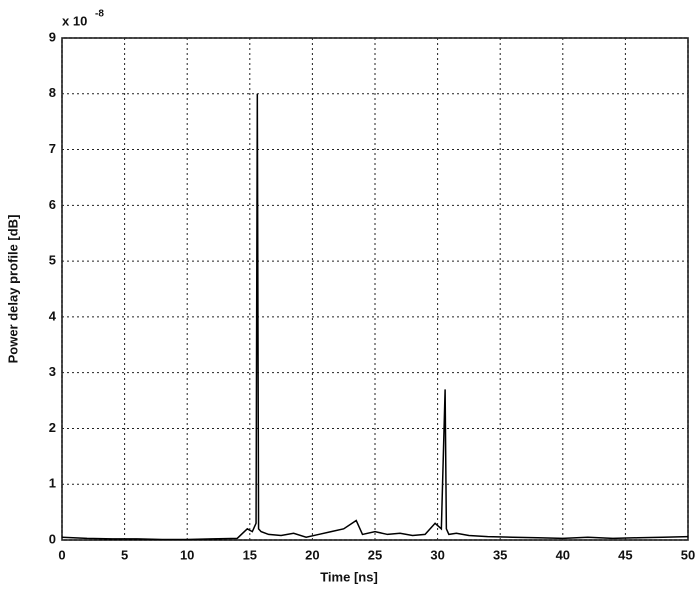 The image size is (699, 593). What do you see at coordinates (124, 554) in the screenshot?
I see `x-tick-label: 5` at bounding box center [124, 554].